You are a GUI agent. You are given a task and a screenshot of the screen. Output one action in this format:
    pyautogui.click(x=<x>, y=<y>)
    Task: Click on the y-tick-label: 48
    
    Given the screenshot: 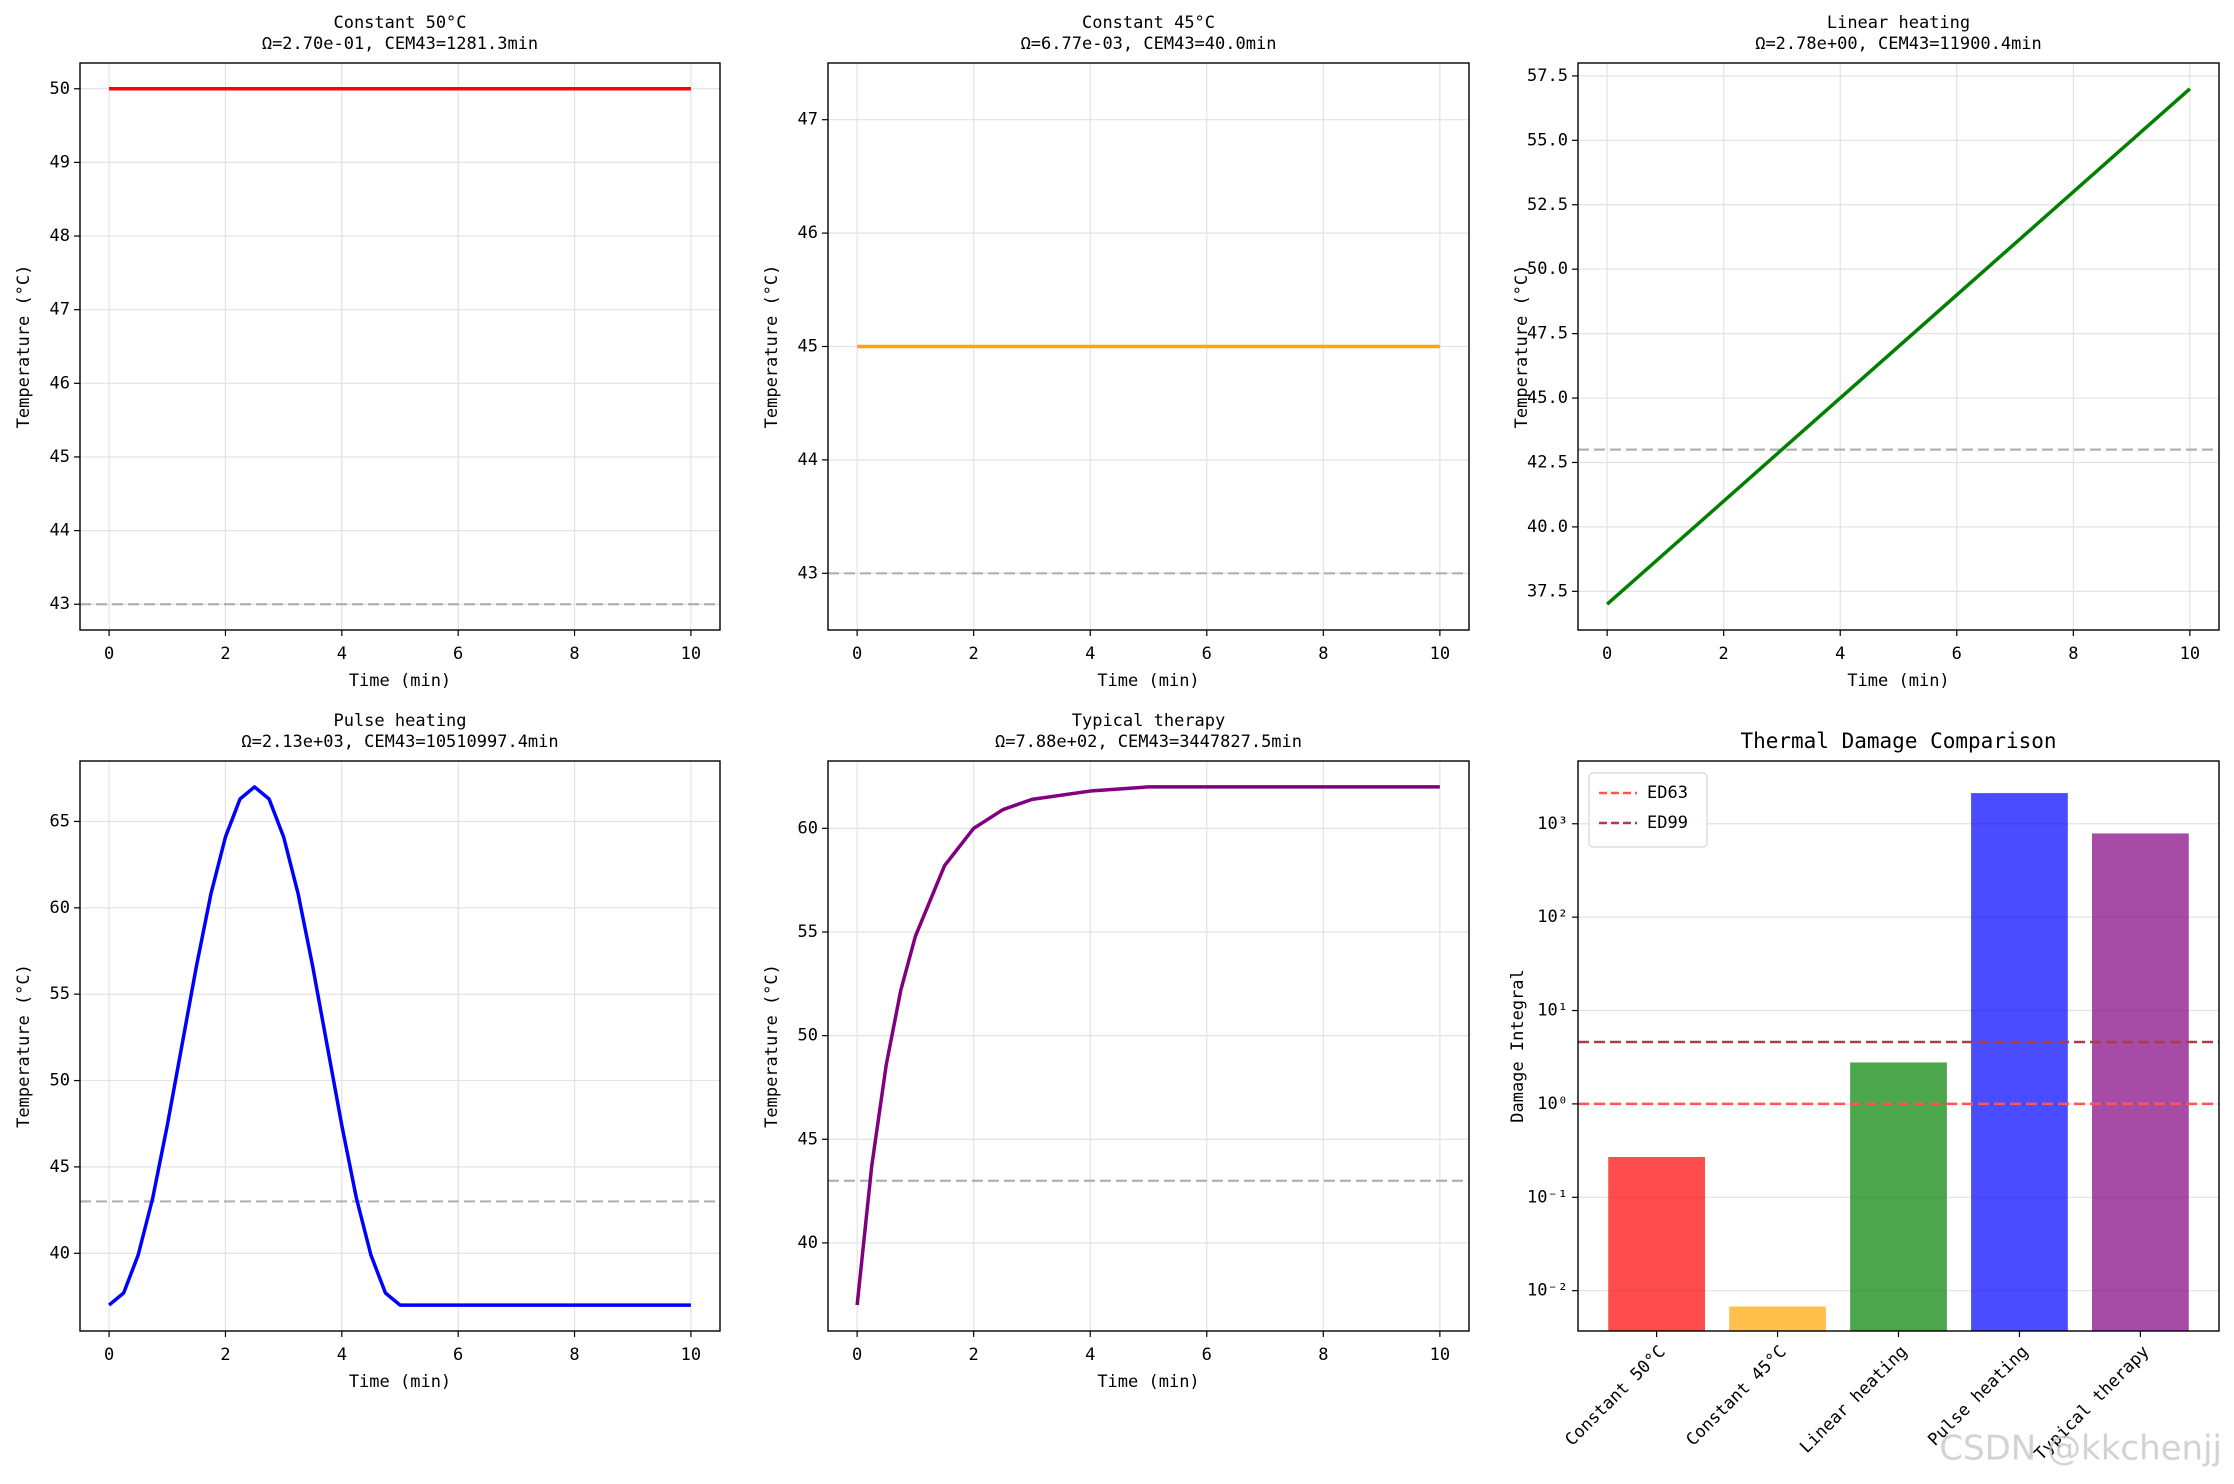 What is the action you would take?
    pyautogui.click(x=60, y=236)
    